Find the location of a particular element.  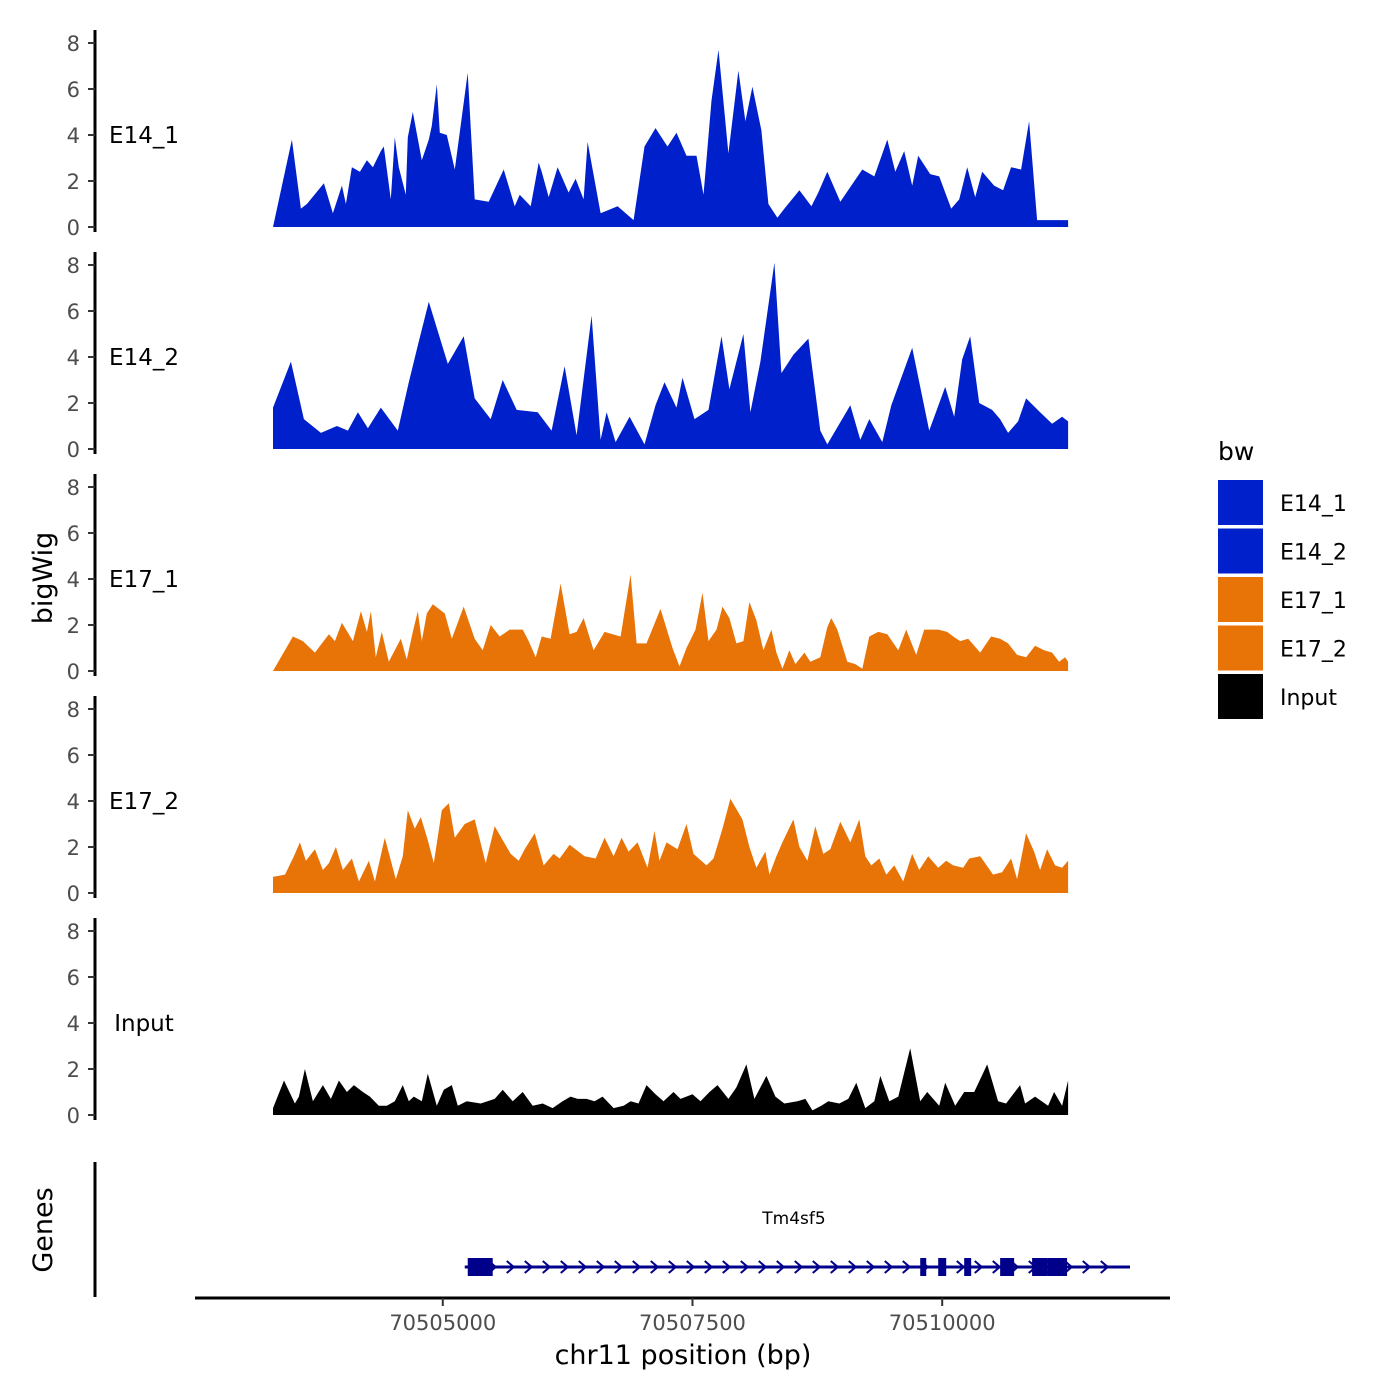

x-tick-label: 70505000 is located at coordinates (442, 1323).